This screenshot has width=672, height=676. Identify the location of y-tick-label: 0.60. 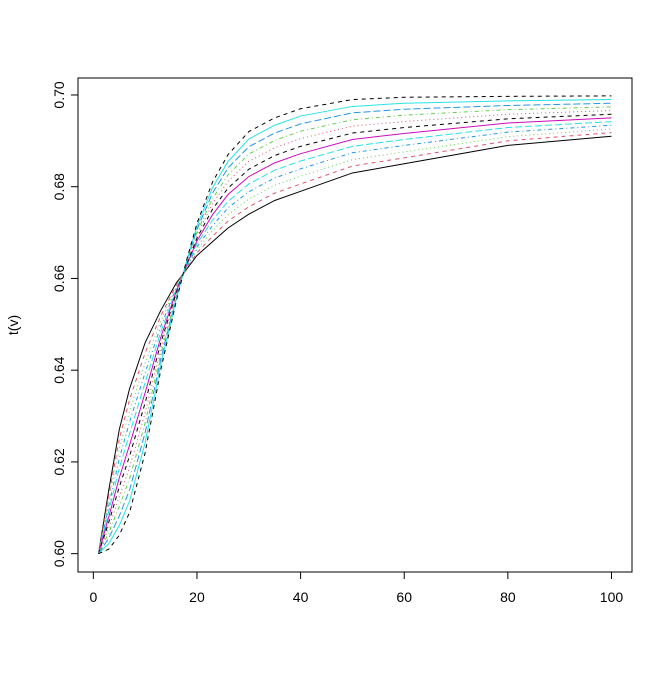
(59, 553).